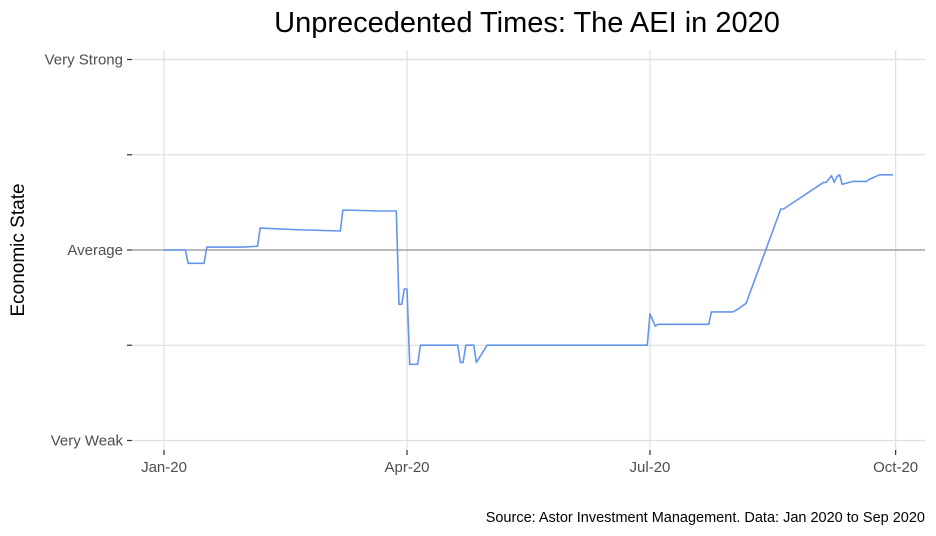  What do you see at coordinates (164, 467) in the screenshot?
I see `x-tick-label-0: Jan-20` at bounding box center [164, 467].